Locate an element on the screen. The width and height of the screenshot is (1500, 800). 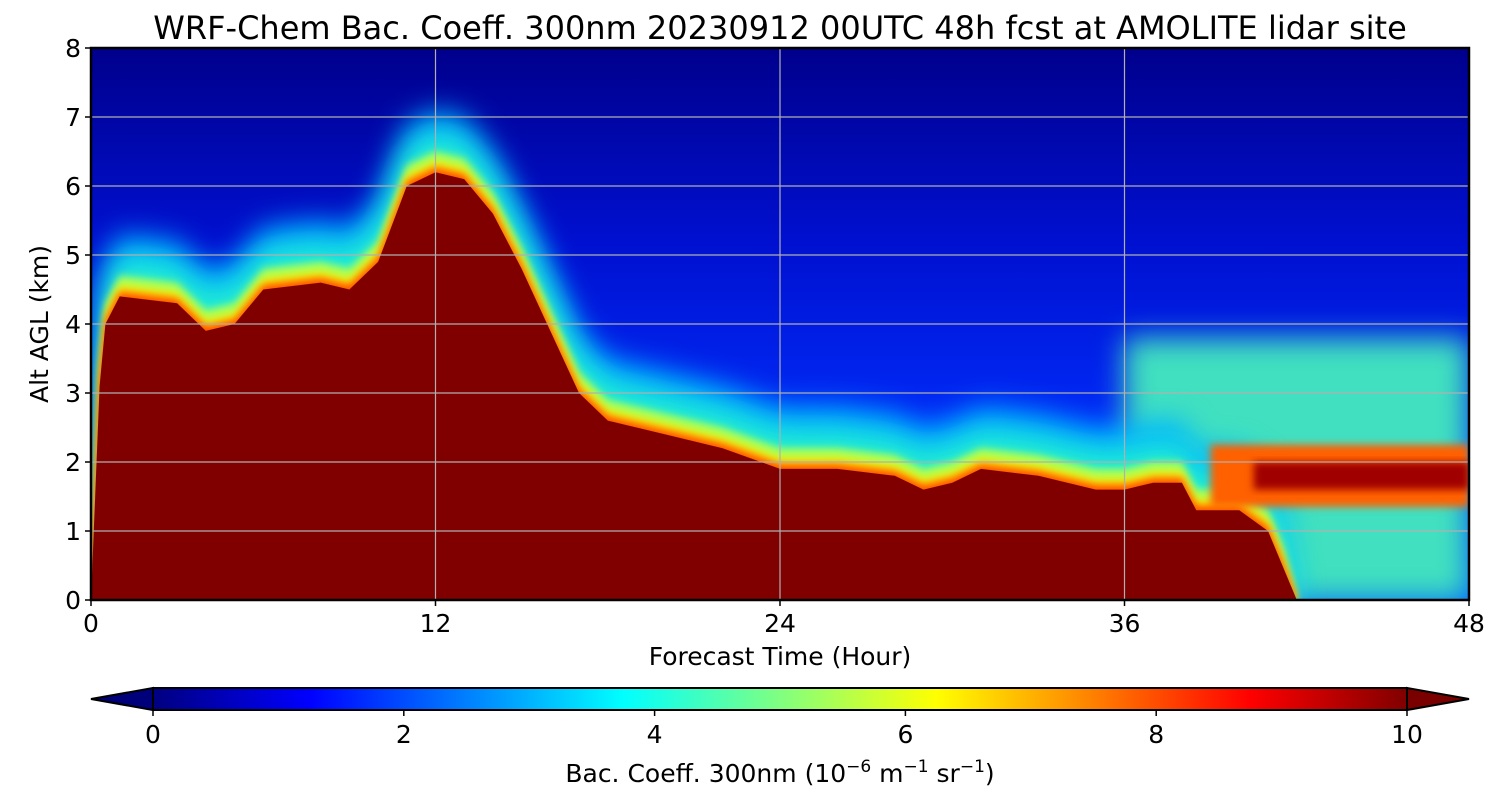
y-tick-label: 4 is located at coordinates (73, 324).